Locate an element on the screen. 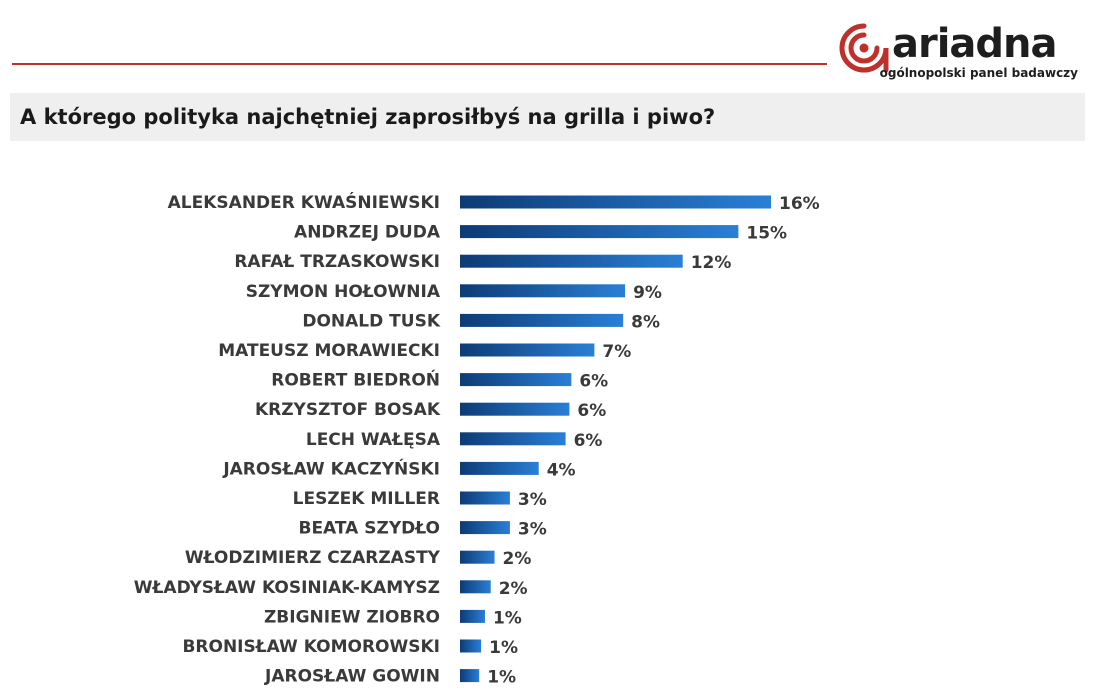  header-divider is located at coordinates (419, 64).